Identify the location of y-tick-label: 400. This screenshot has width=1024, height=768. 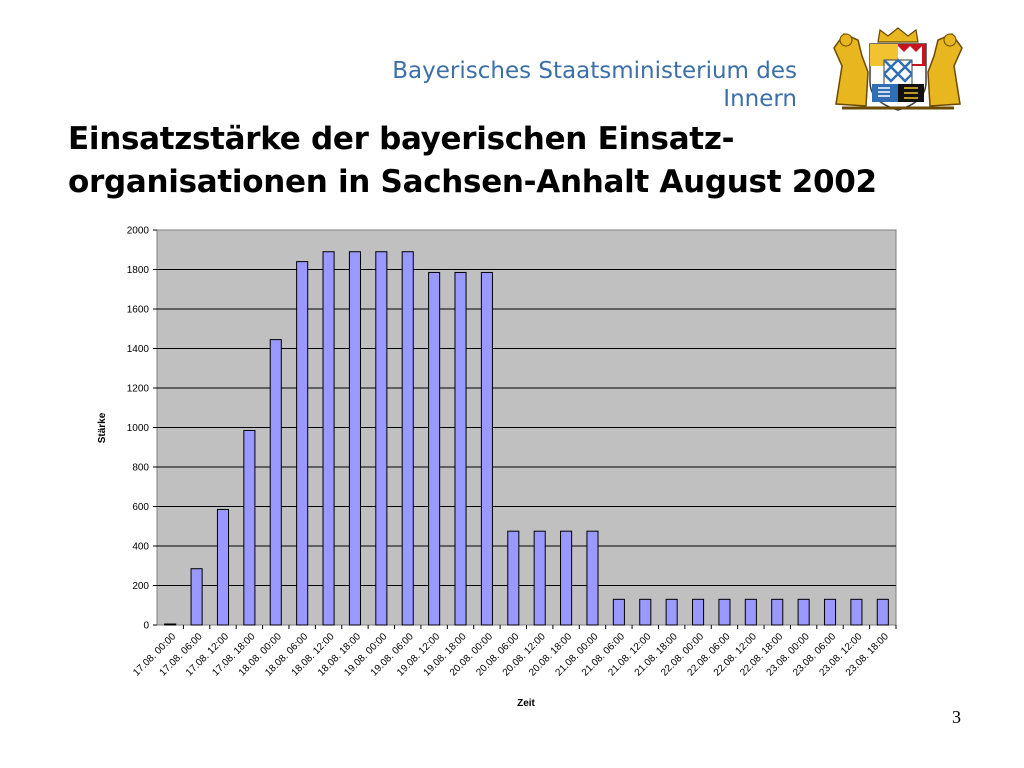
(140, 547).